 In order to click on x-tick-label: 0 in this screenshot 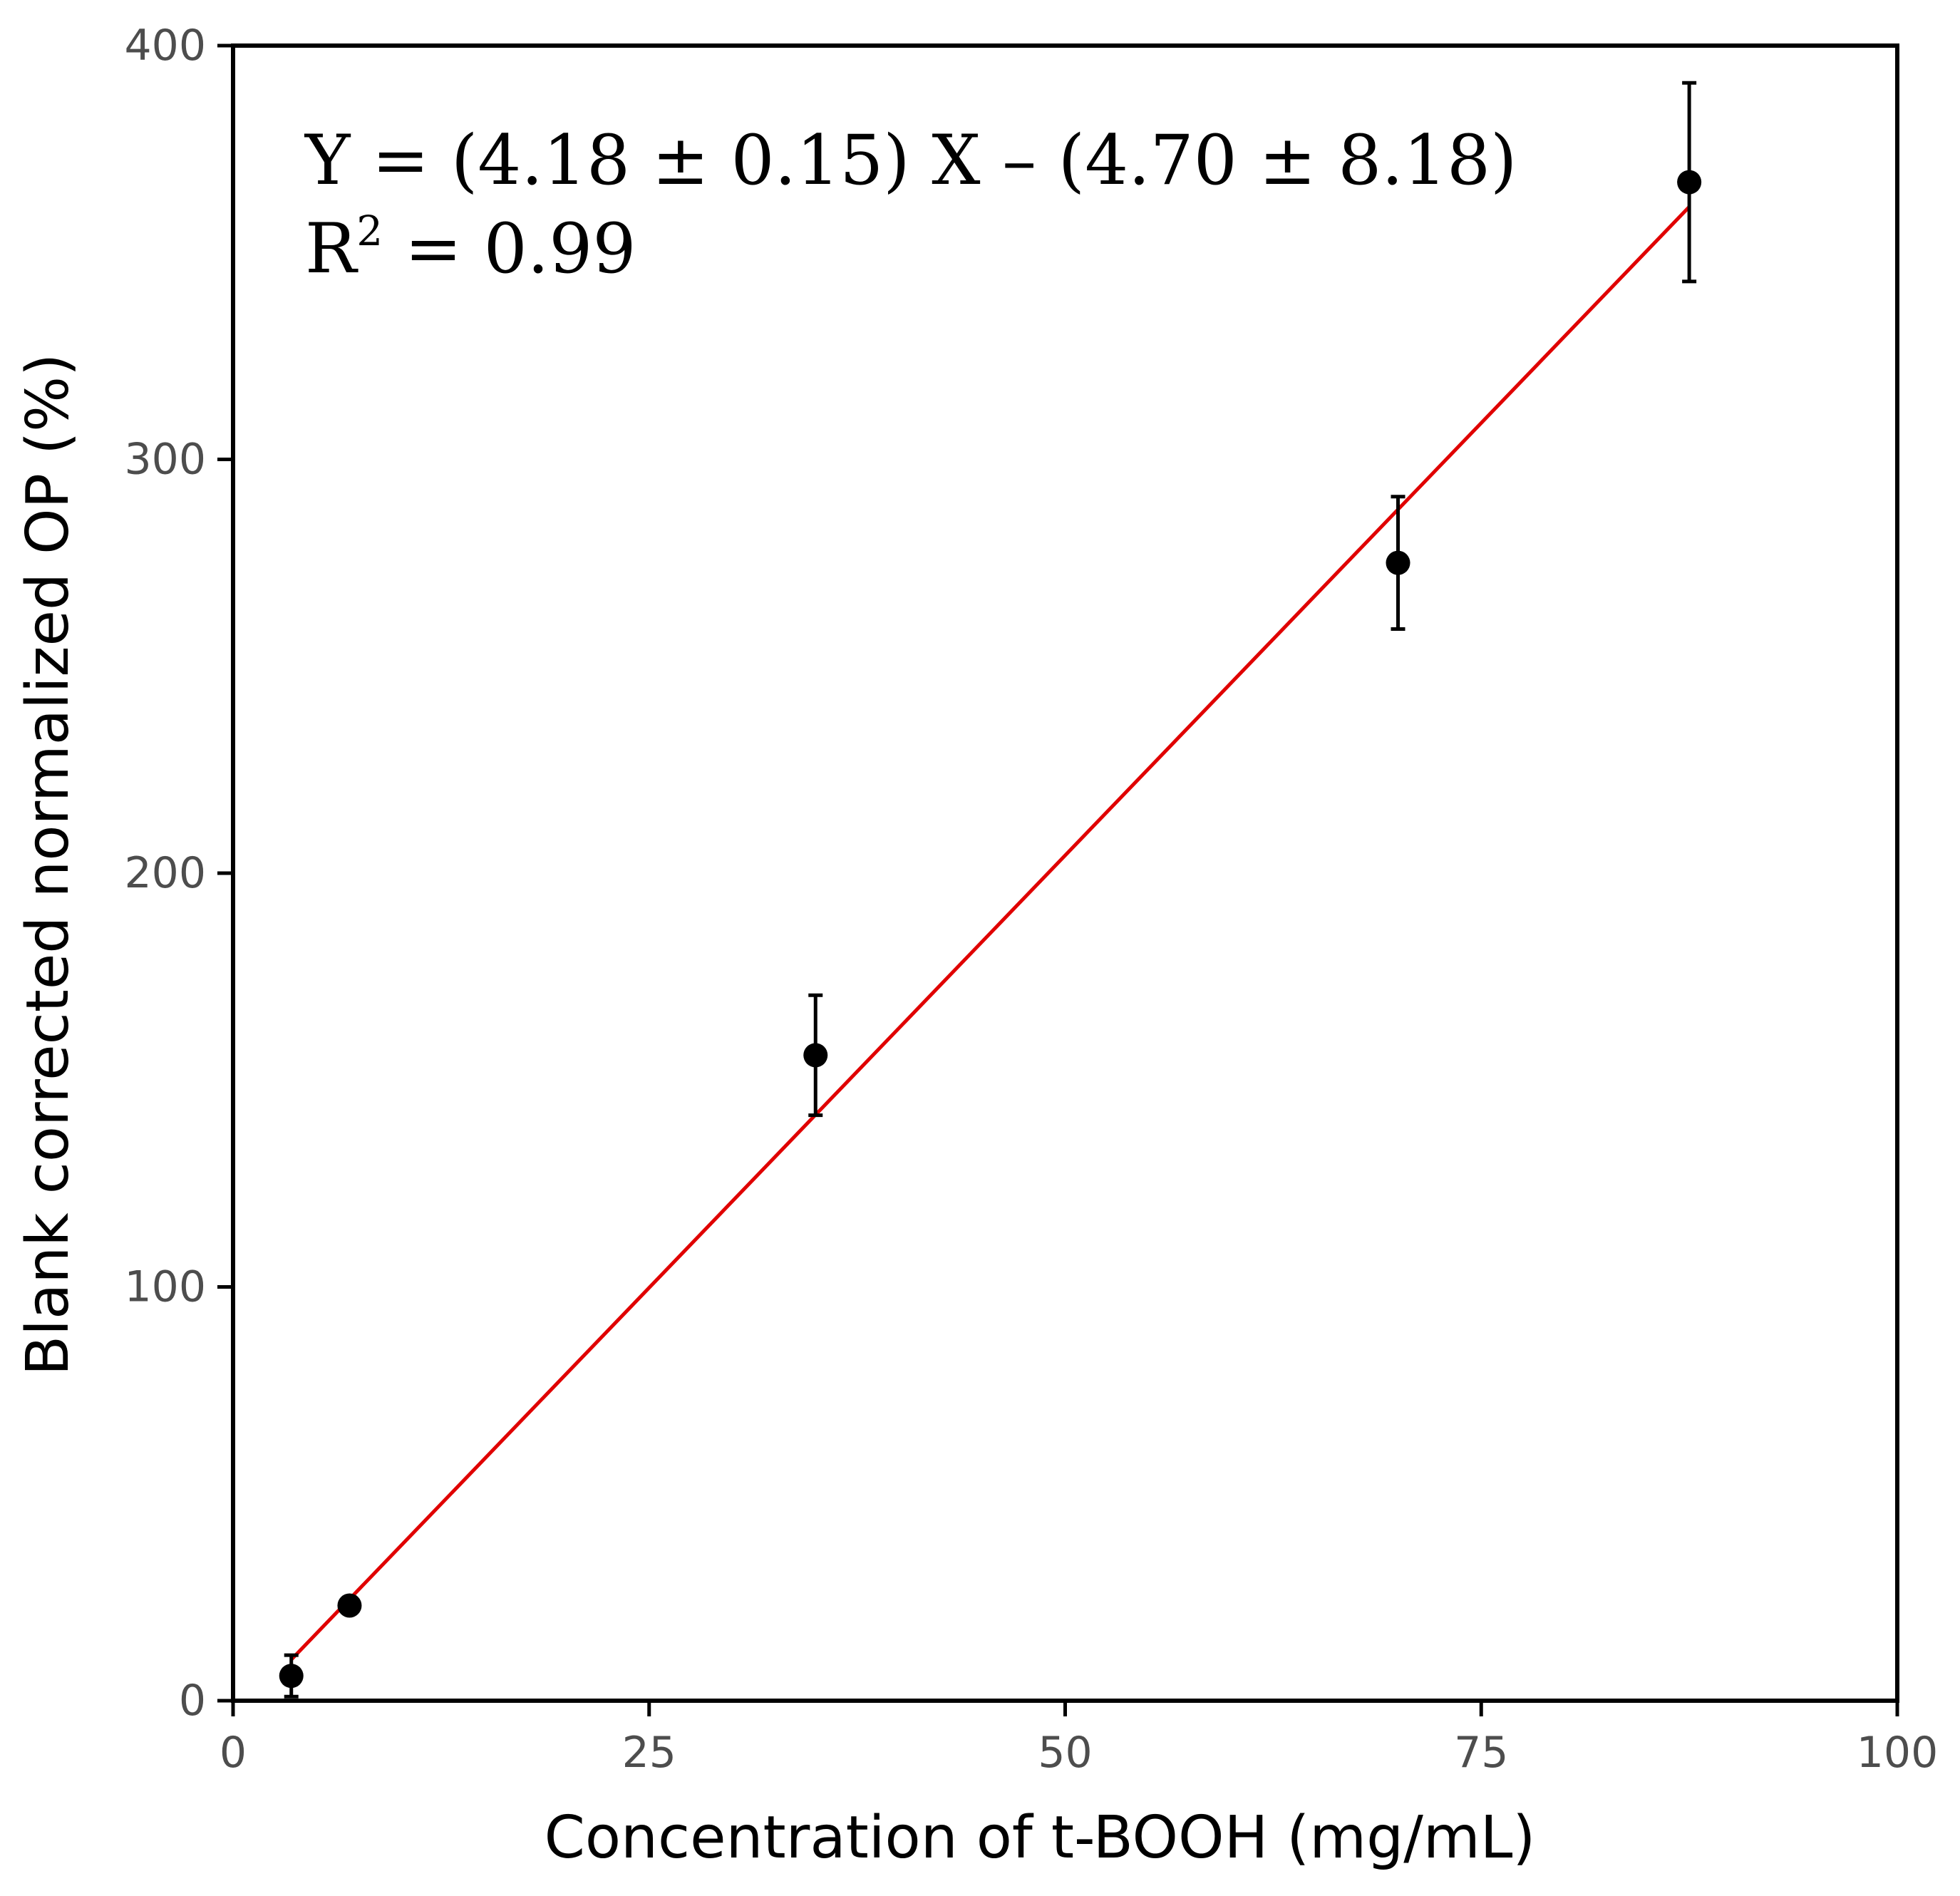, I will do `click(233, 1753)`.